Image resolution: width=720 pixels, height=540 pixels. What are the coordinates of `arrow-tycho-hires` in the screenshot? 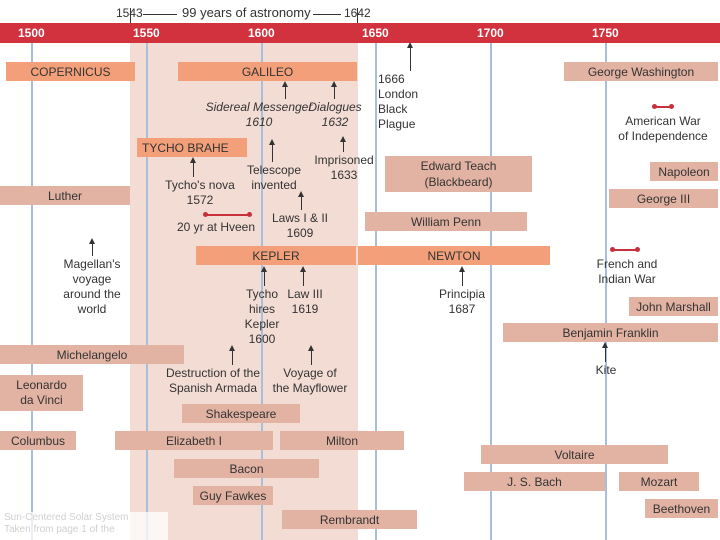 It's located at (264, 276).